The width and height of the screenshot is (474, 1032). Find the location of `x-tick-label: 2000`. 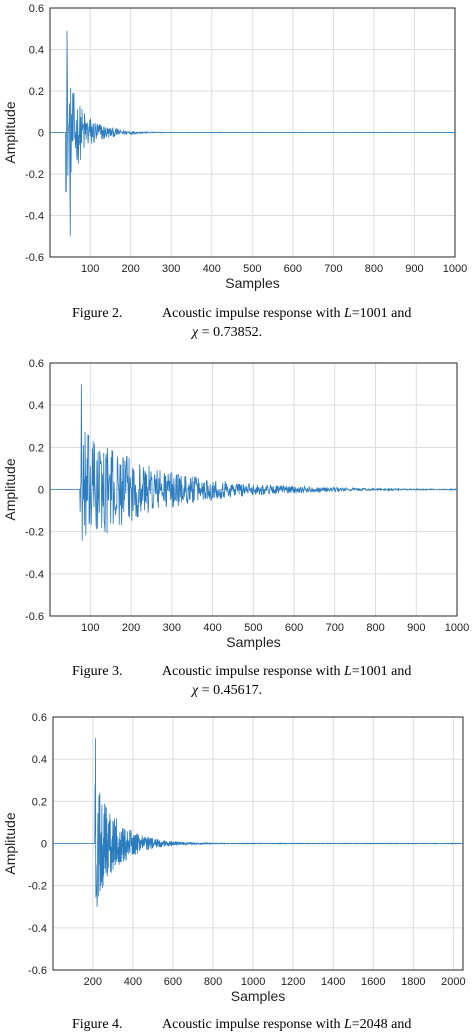

x-tick-label: 2000 is located at coordinates (453, 982).